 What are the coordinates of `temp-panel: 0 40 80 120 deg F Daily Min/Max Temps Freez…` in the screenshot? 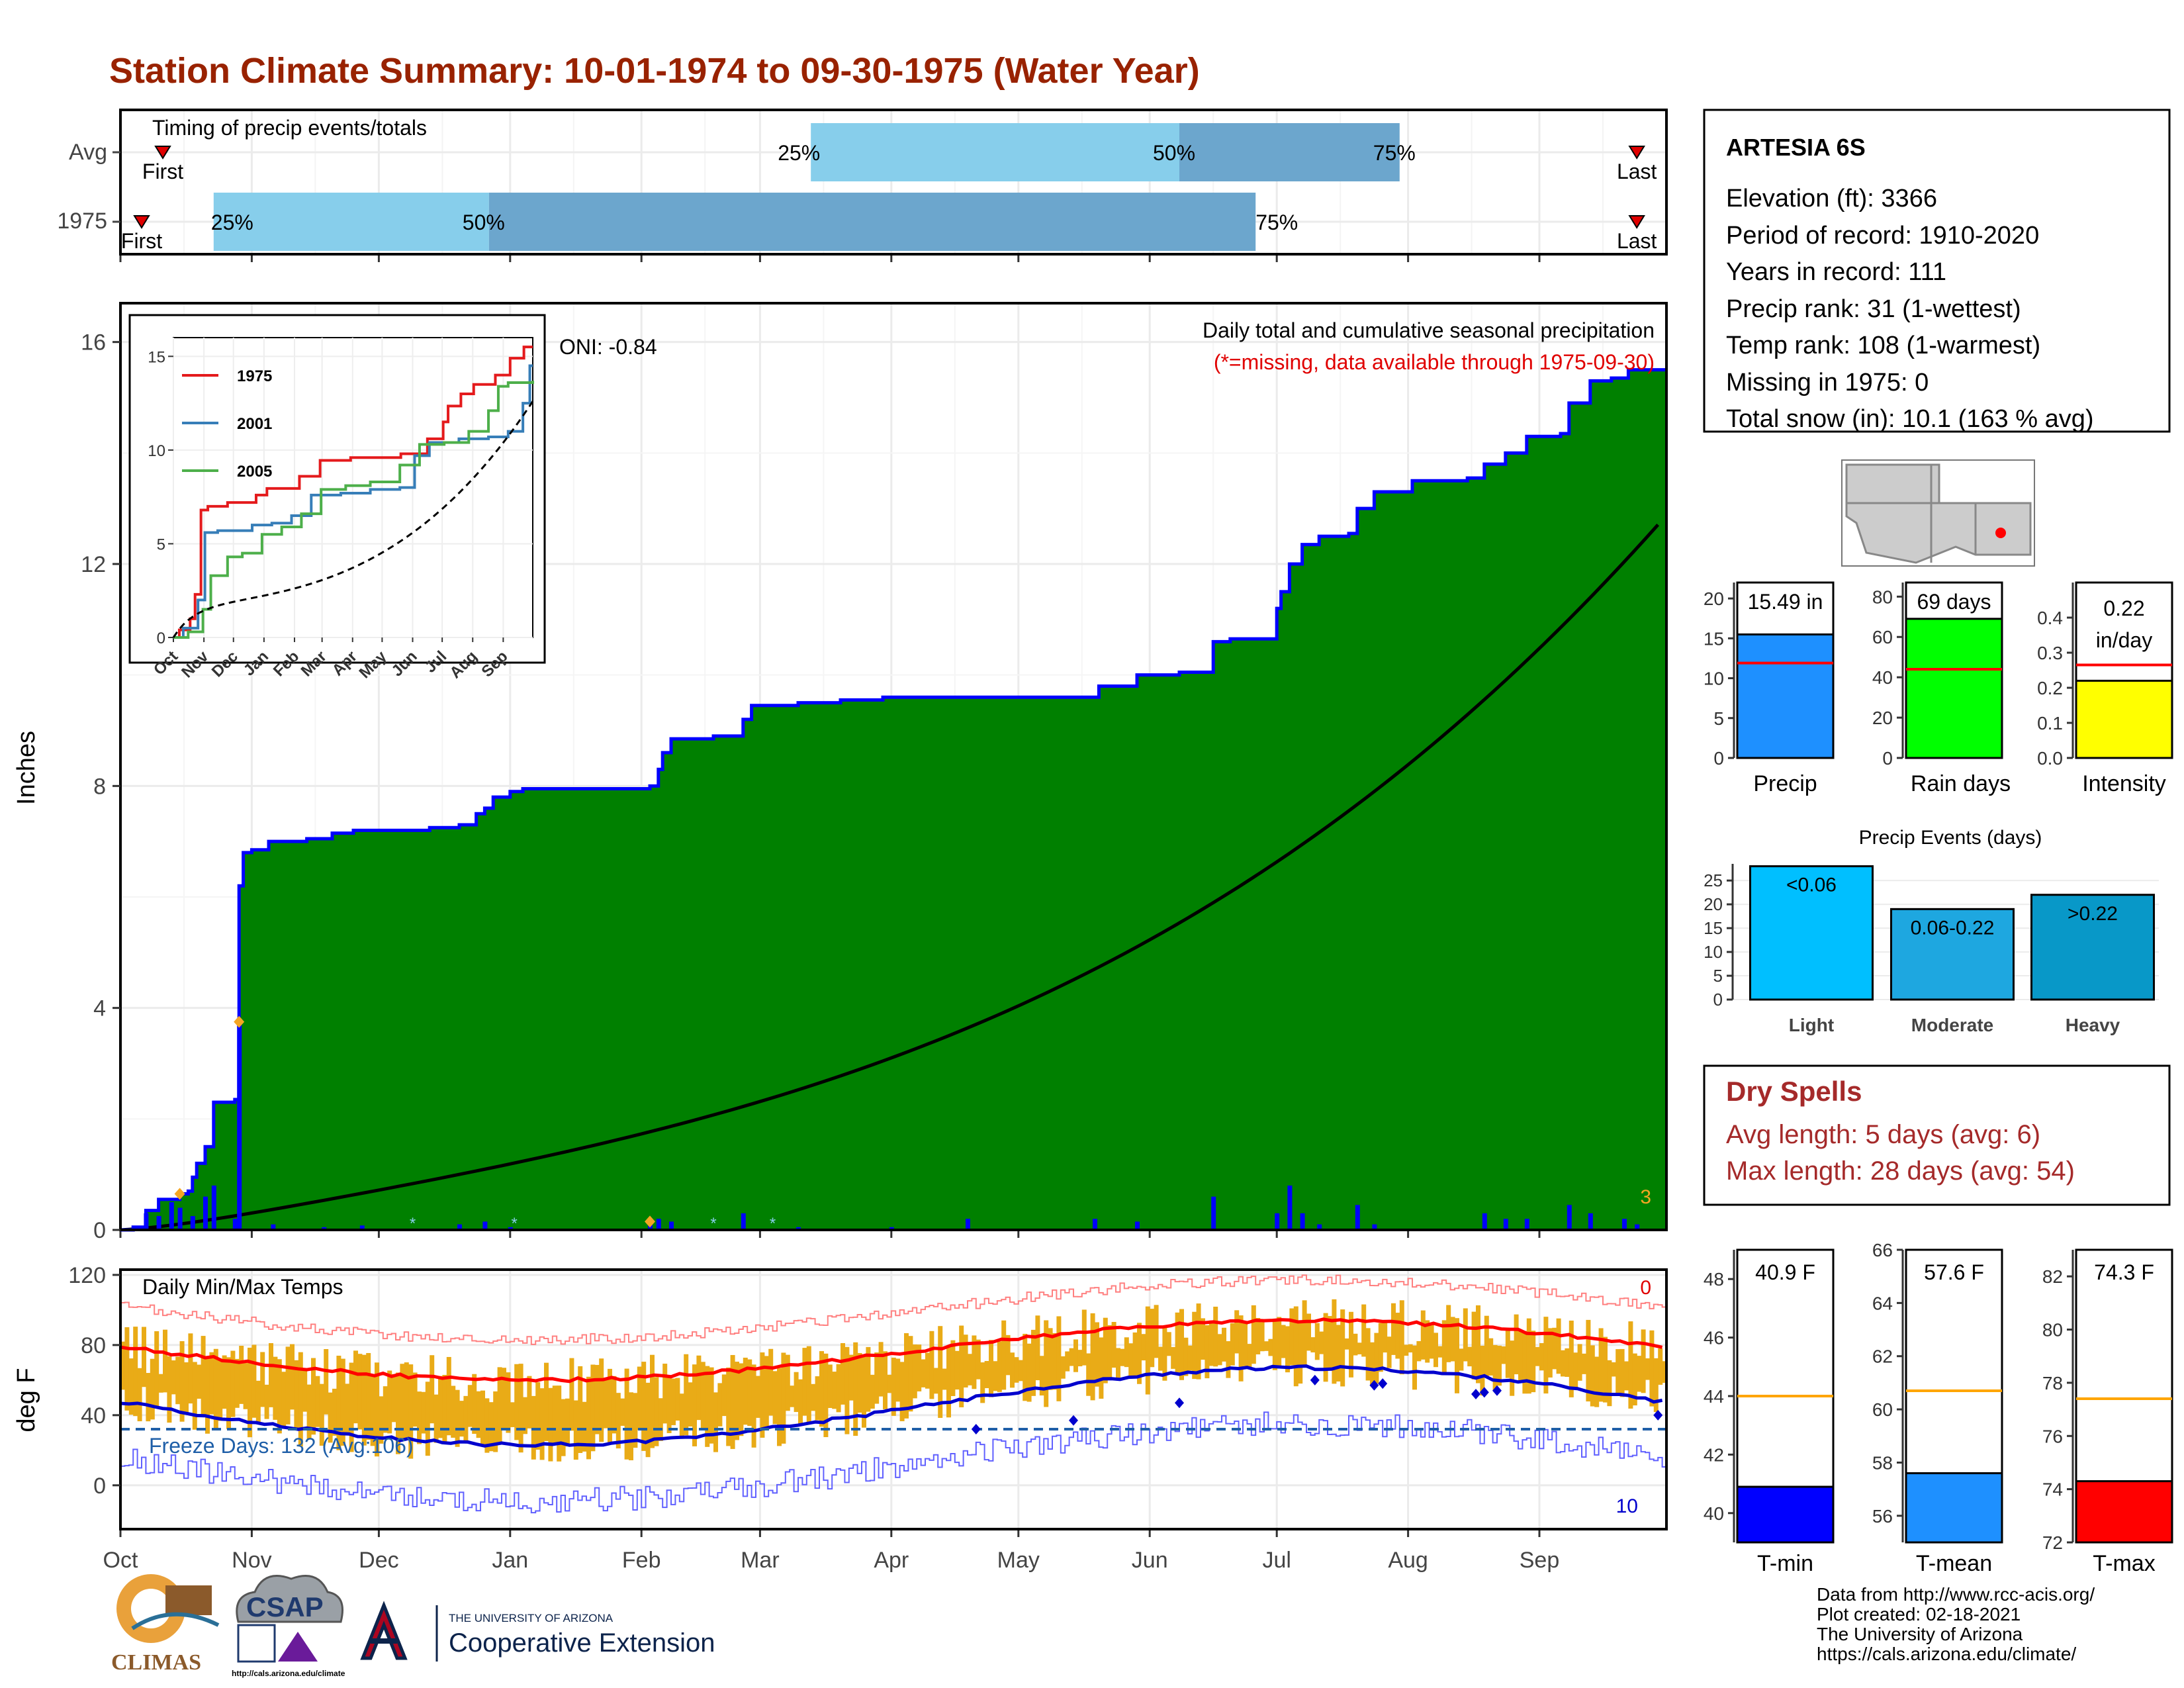 It's located at (840, 1418).